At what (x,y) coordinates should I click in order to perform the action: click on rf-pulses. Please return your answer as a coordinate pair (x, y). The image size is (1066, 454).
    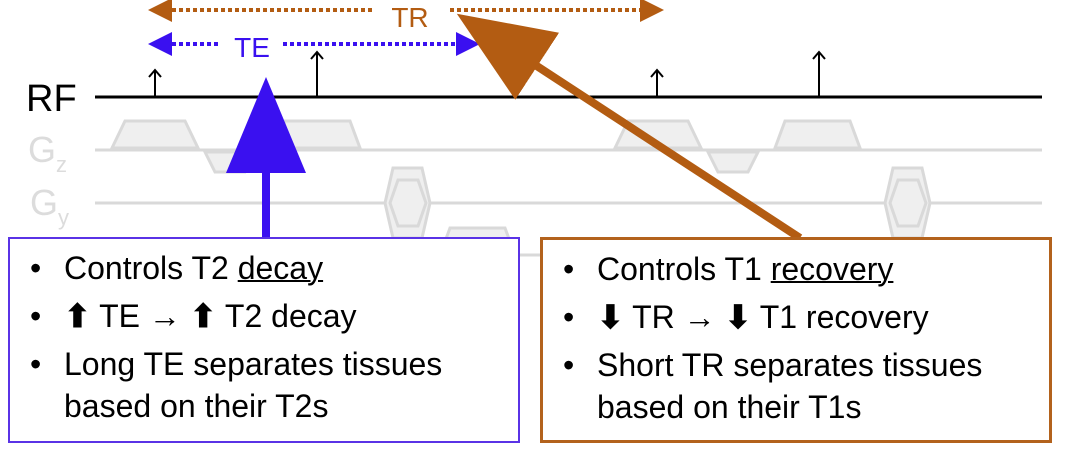
    Looking at the image, I should click on (487, 73).